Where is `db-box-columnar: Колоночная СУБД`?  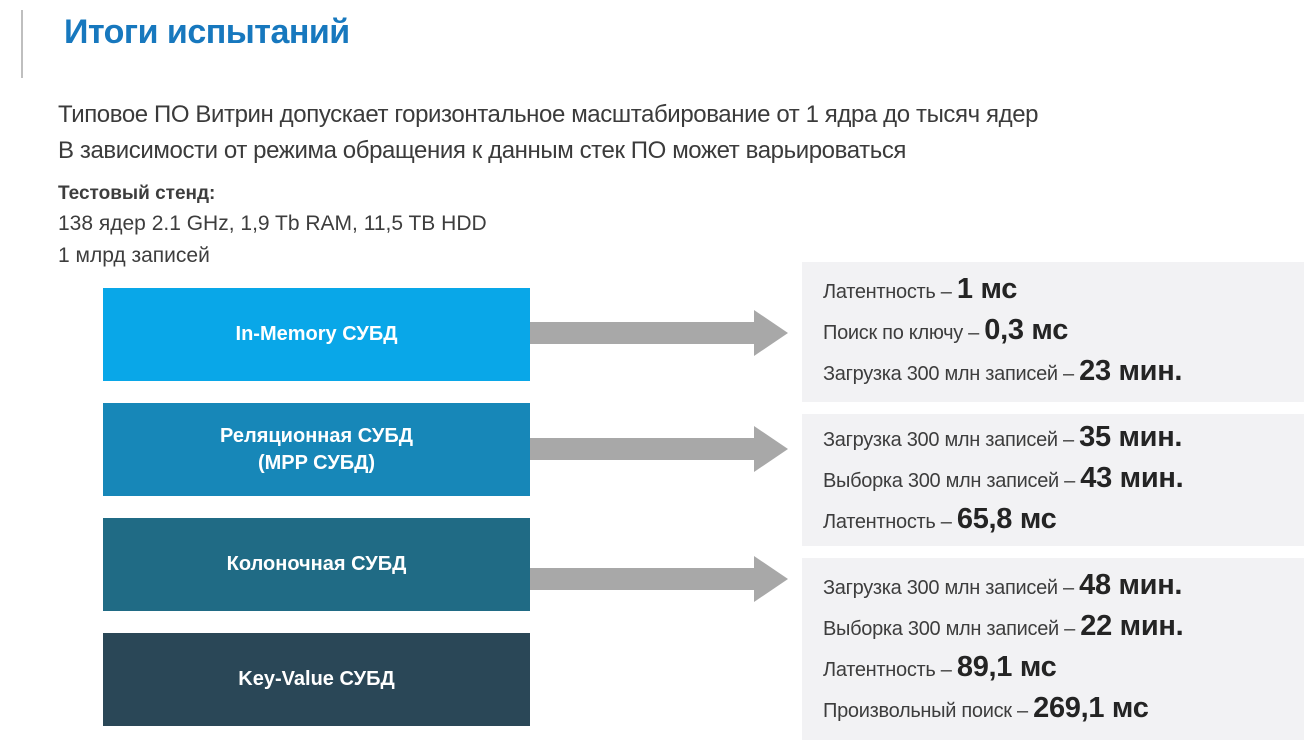 db-box-columnar: Колоночная СУБД is located at coordinates (316, 564).